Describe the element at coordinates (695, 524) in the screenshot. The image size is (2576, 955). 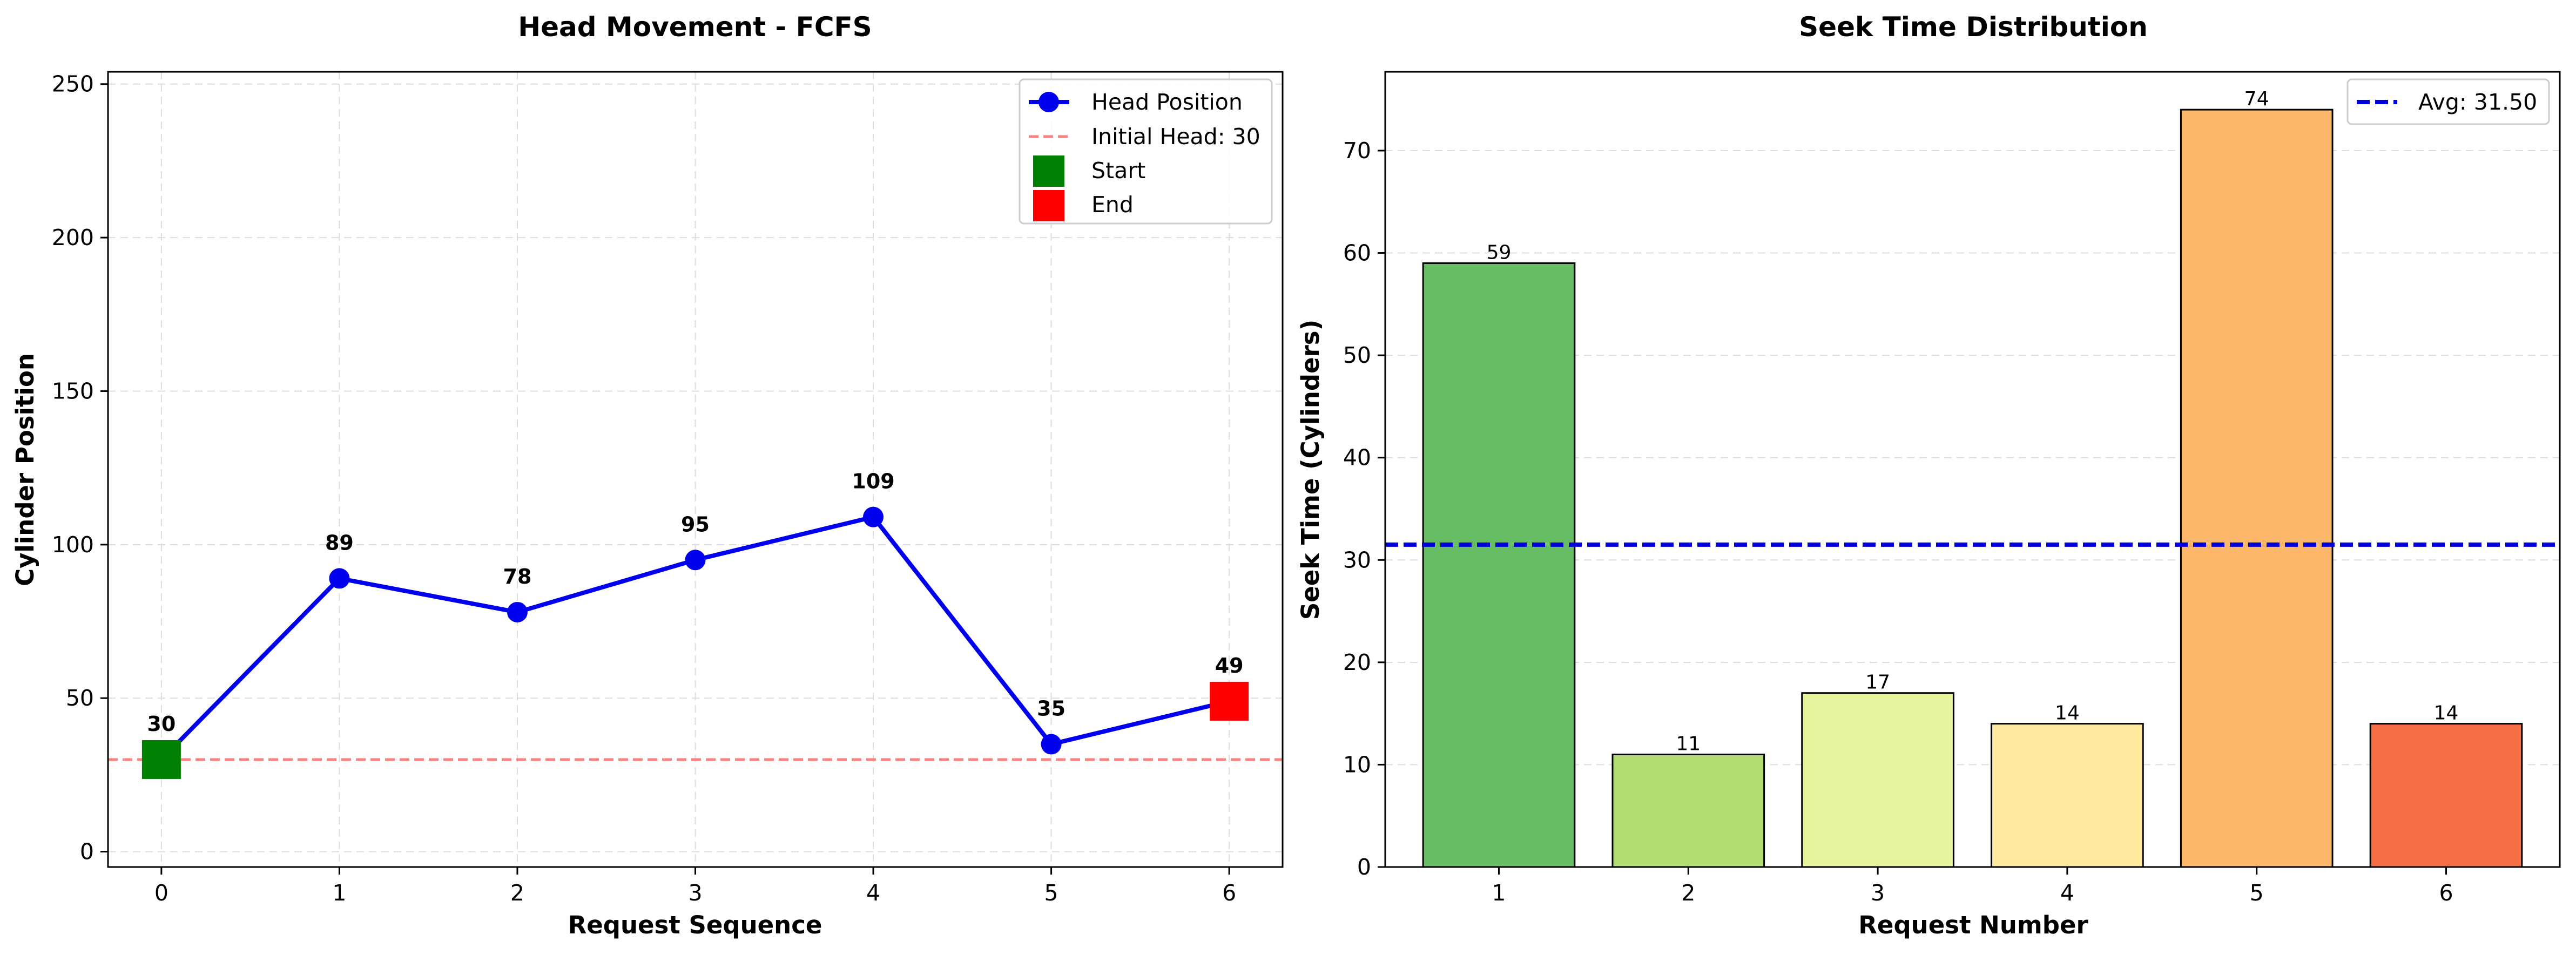
I see `head-position-data-label: 95` at that location.